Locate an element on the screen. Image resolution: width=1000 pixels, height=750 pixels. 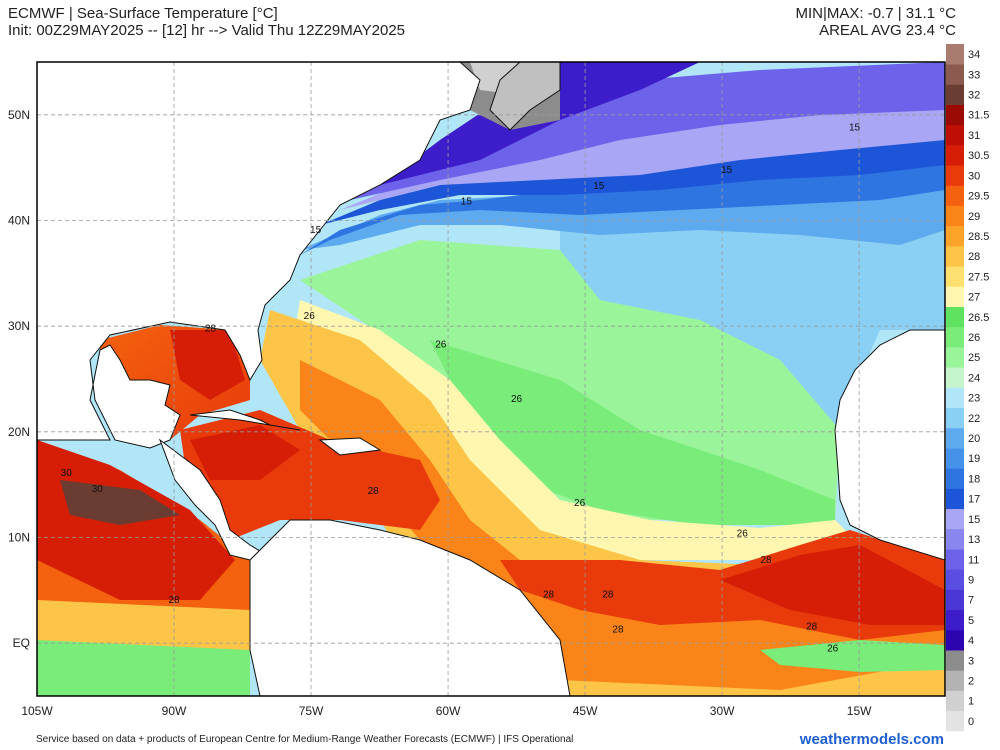
min-max-readout: MIN|MAX: -0.7 | 31.1 °C is located at coordinates (875, 13).